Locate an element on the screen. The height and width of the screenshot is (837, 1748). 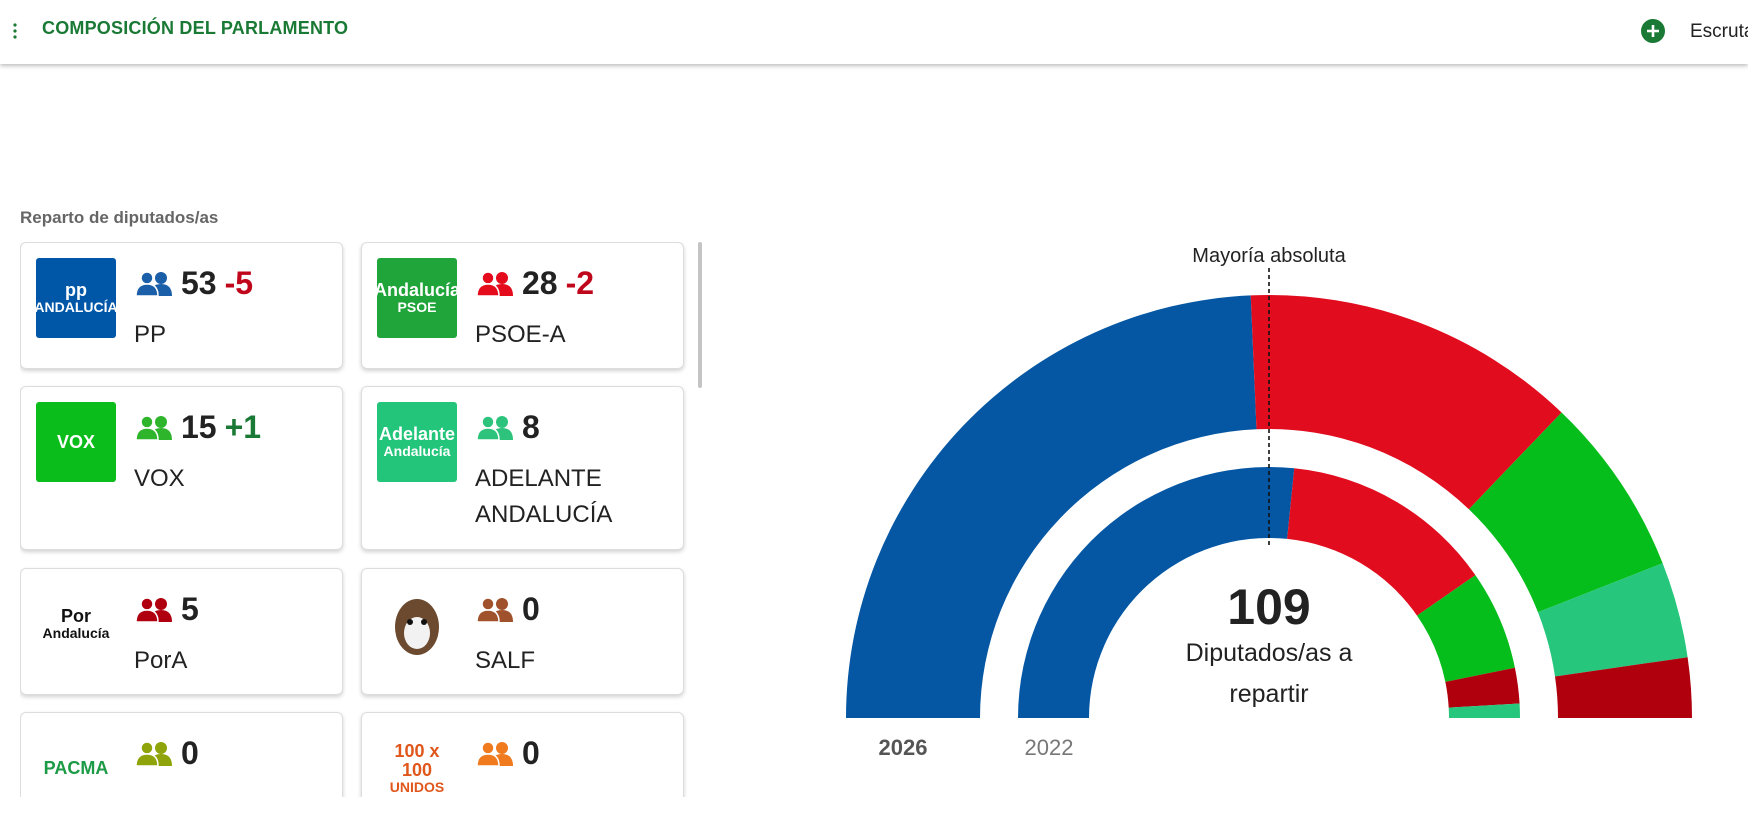
seat-count: 8 is located at coordinates (531, 427).